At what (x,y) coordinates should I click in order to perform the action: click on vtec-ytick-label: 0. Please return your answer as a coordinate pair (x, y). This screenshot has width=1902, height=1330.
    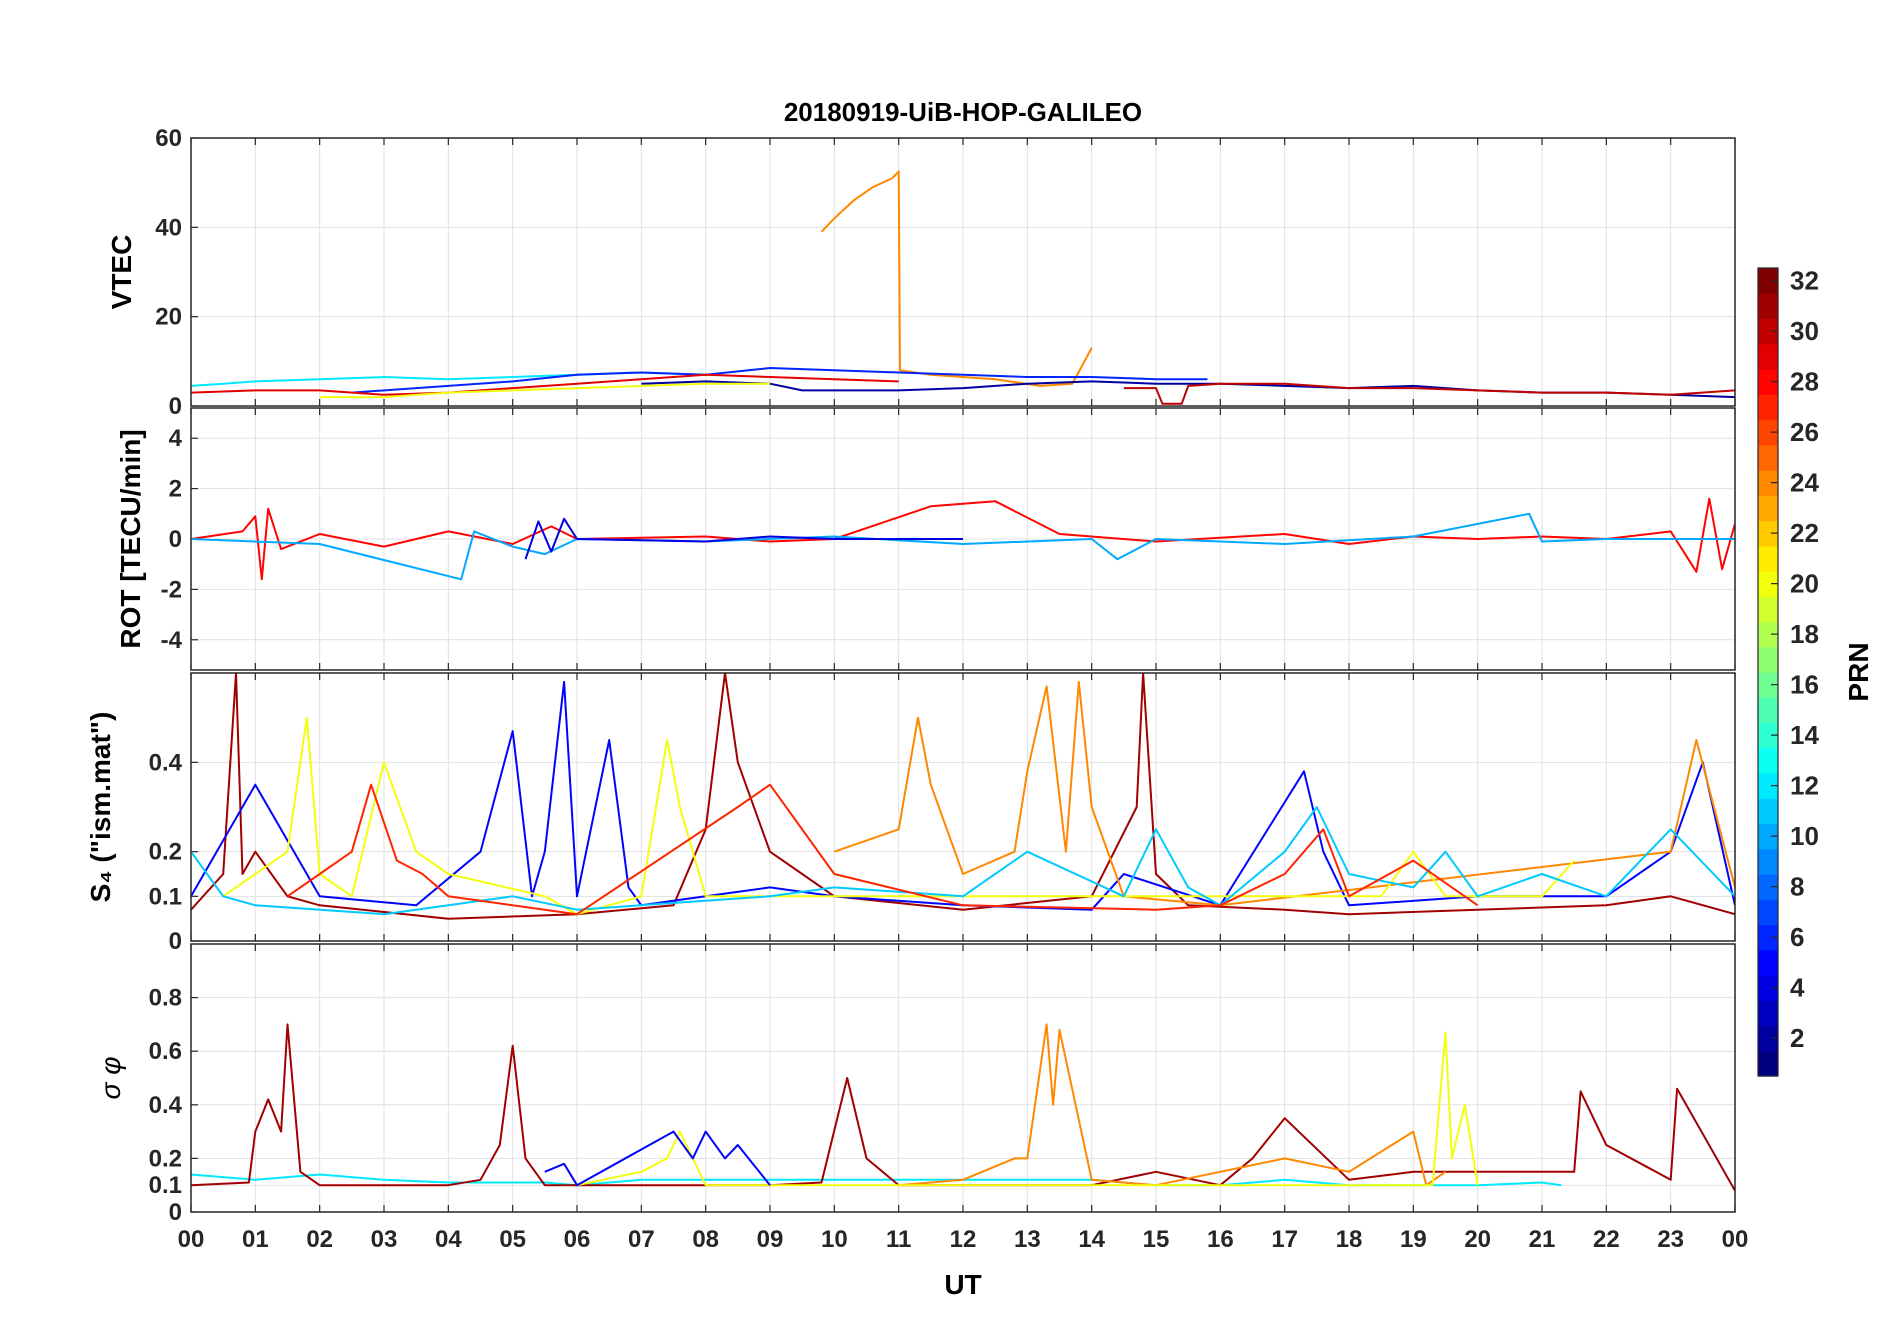
    Looking at the image, I should click on (175, 406).